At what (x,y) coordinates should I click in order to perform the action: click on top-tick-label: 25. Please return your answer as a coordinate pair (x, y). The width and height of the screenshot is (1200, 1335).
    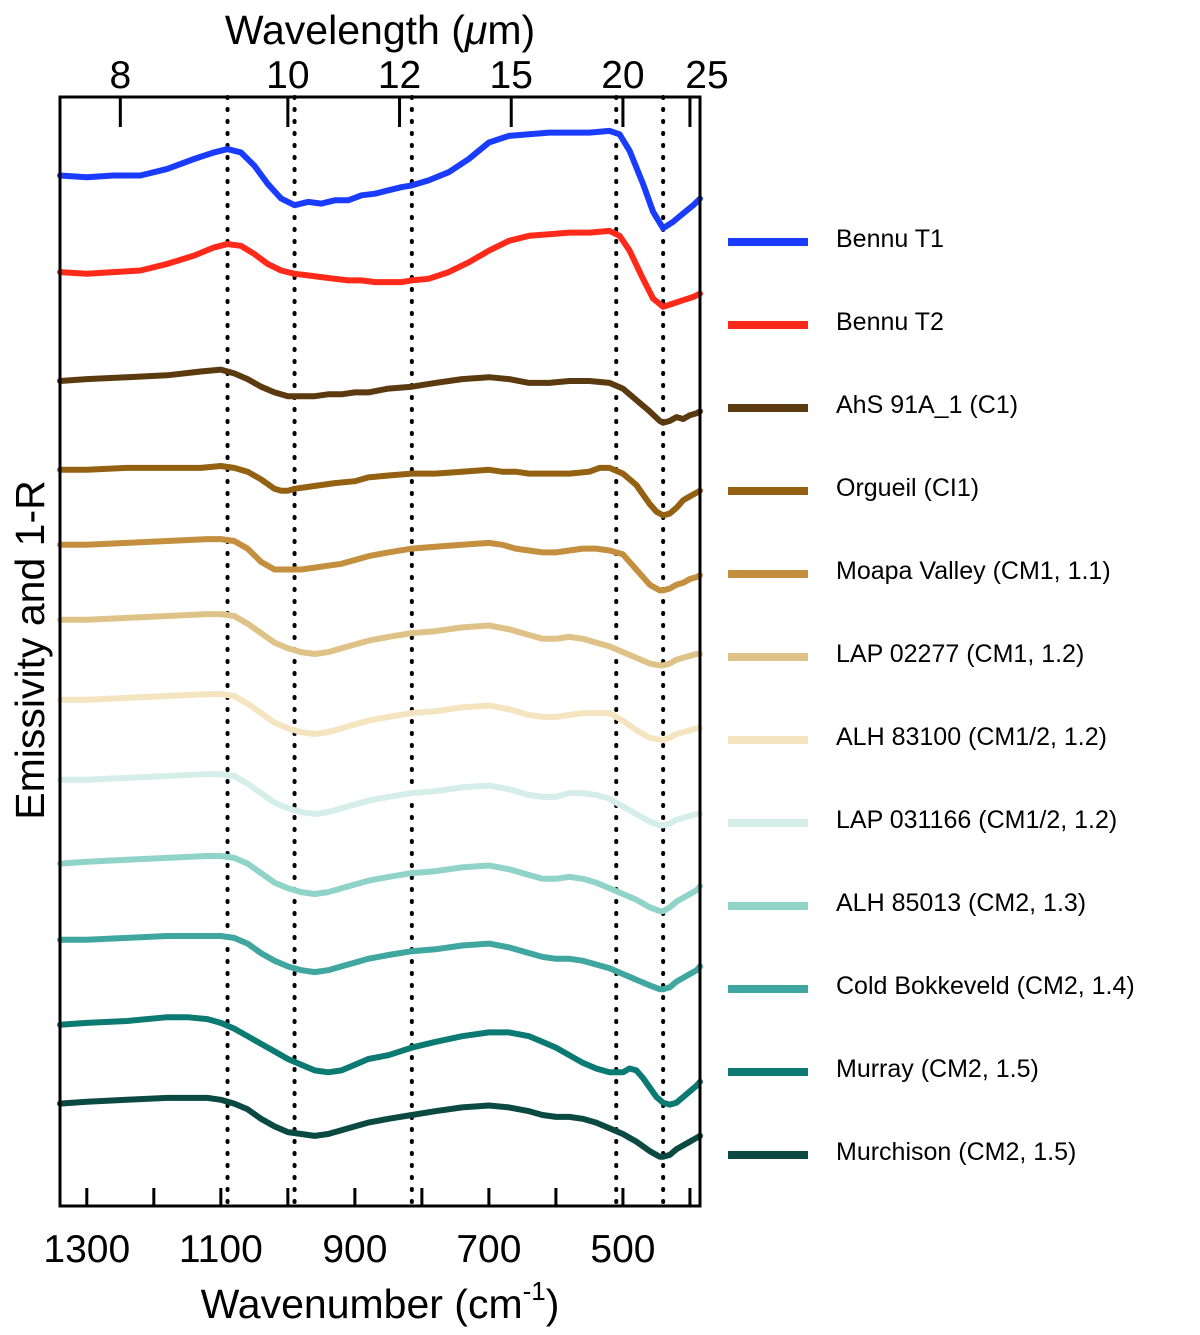
    Looking at the image, I should click on (706, 75).